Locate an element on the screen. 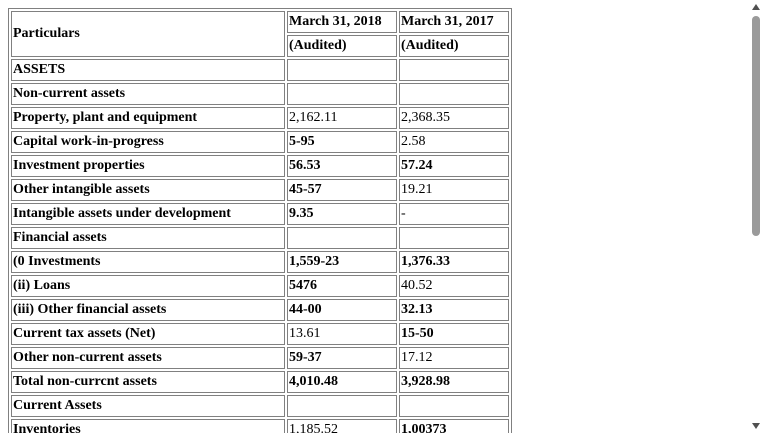  scrollbar is located at coordinates (756, 216).